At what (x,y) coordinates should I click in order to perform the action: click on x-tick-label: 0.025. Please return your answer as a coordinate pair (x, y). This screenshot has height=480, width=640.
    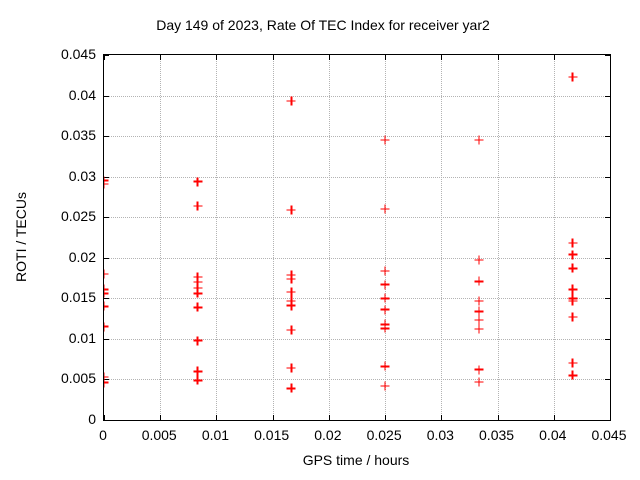
    Looking at the image, I should click on (384, 435).